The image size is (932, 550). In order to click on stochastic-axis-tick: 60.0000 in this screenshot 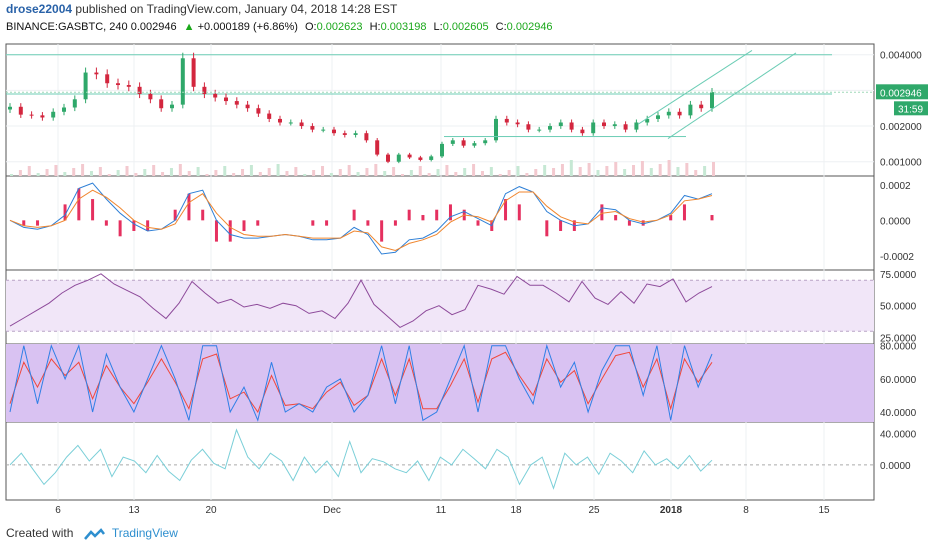, I will do `click(898, 380)`.